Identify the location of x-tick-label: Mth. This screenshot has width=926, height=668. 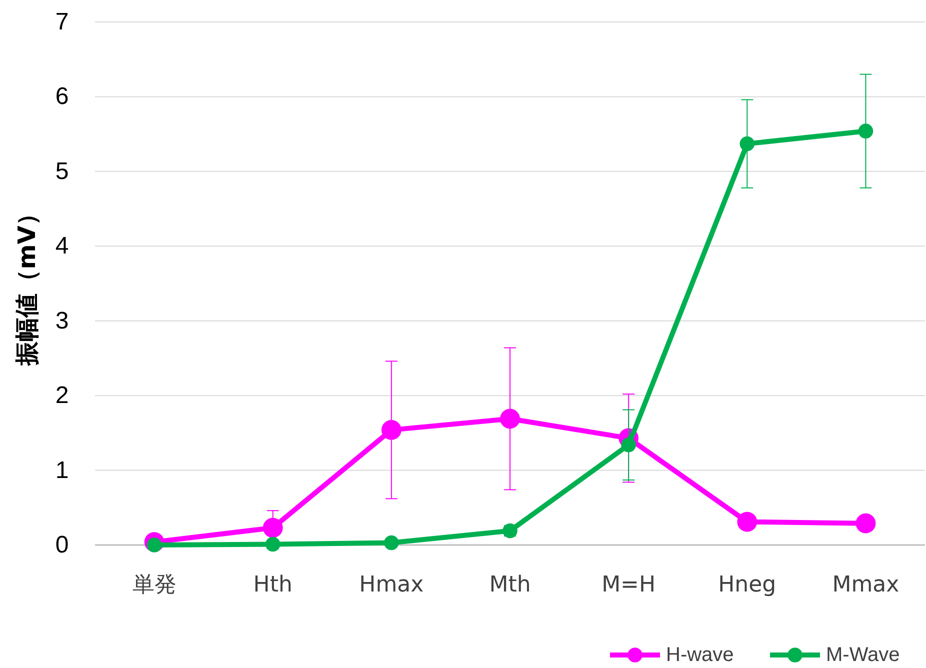
(510, 585).